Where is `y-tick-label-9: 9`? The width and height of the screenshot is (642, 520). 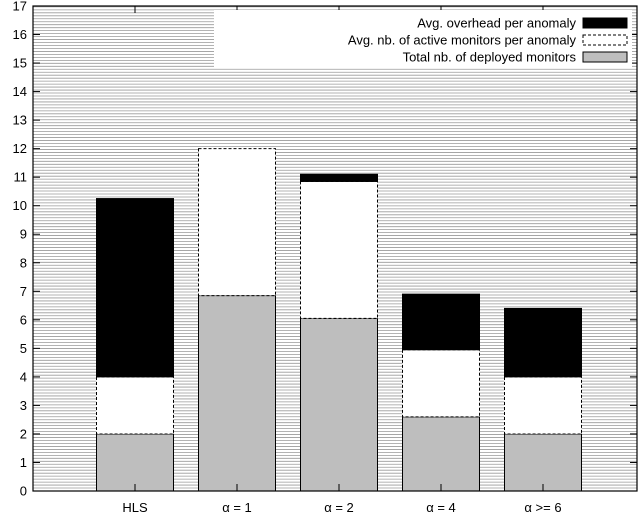 y-tick-label-9: 9 is located at coordinates (23, 234).